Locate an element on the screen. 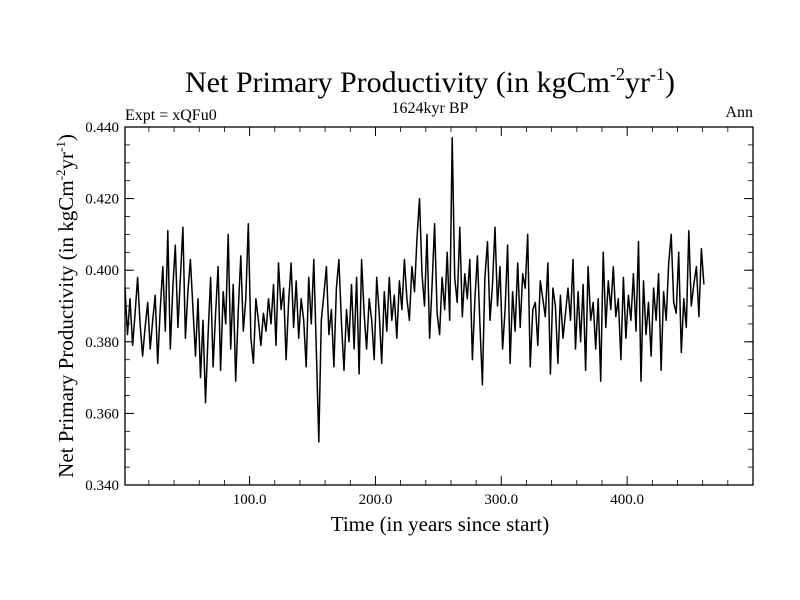 The image size is (800, 600). y-axis-label-mid: yr is located at coordinates (66, 161).